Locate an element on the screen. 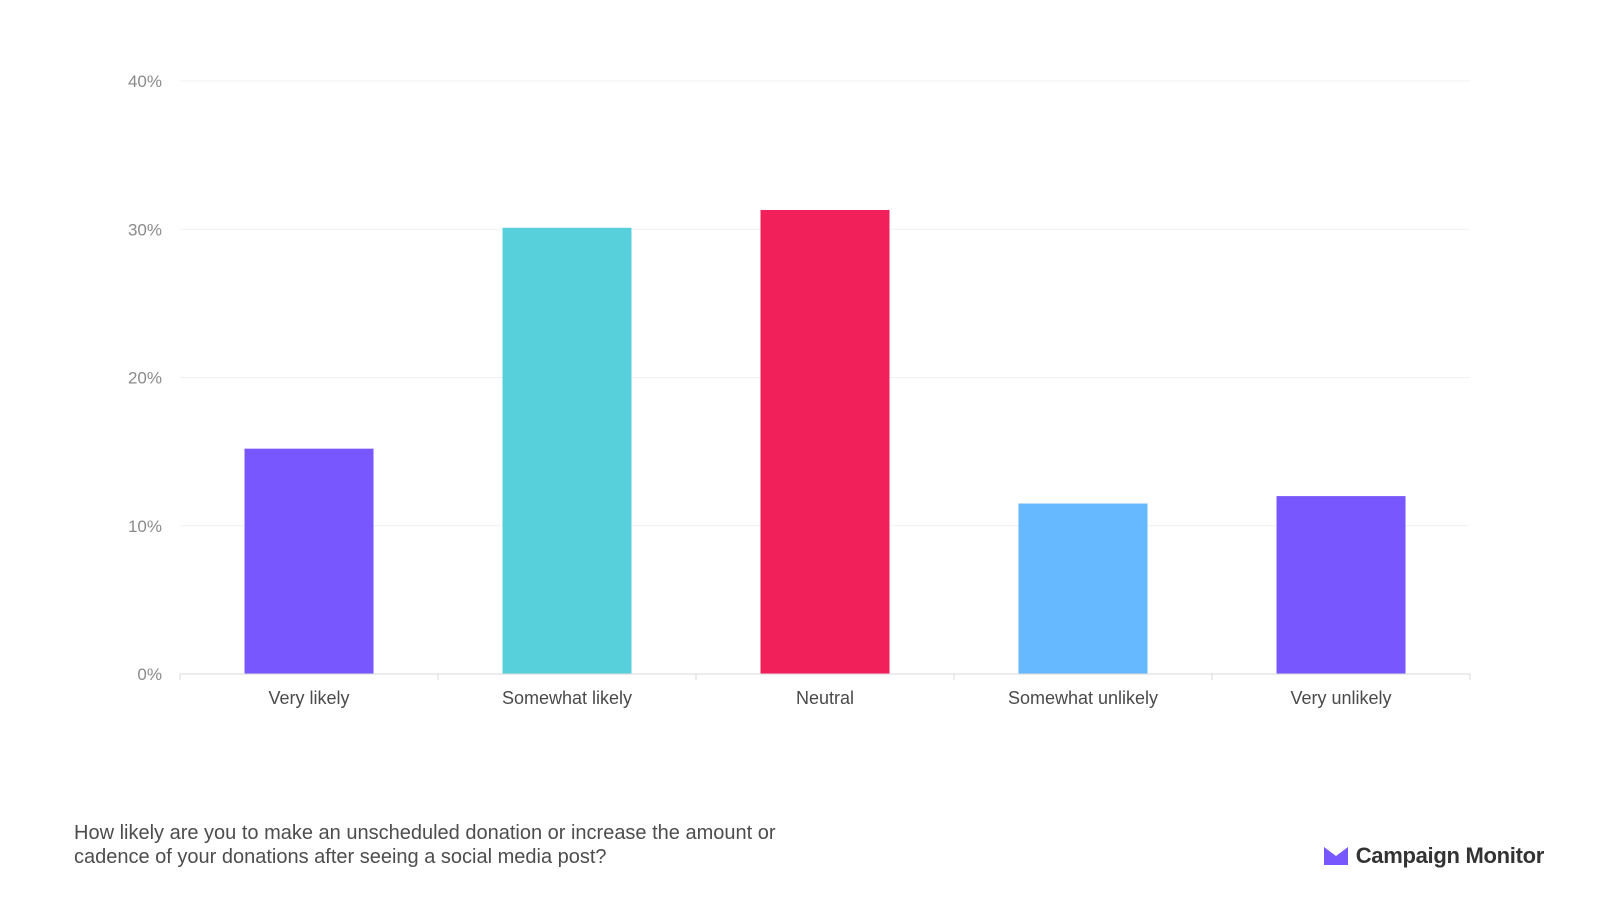 Image resolution: width=1600 pixels, height=900 pixels. brand-name: Campaign Monitor is located at coordinates (1450, 855).